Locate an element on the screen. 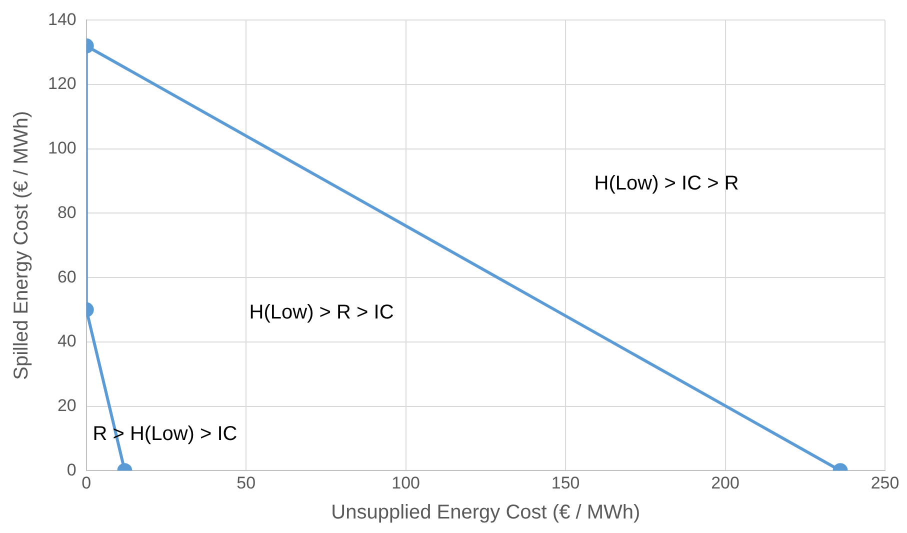 The width and height of the screenshot is (907, 533). y-tick-label: 40 is located at coordinates (66, 341).